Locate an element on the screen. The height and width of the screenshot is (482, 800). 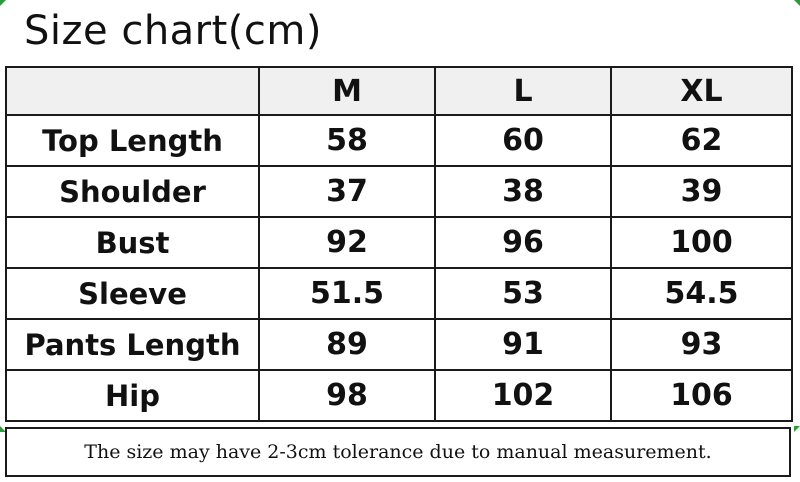
table-cell: 92 is located at coordinates (347, 242).